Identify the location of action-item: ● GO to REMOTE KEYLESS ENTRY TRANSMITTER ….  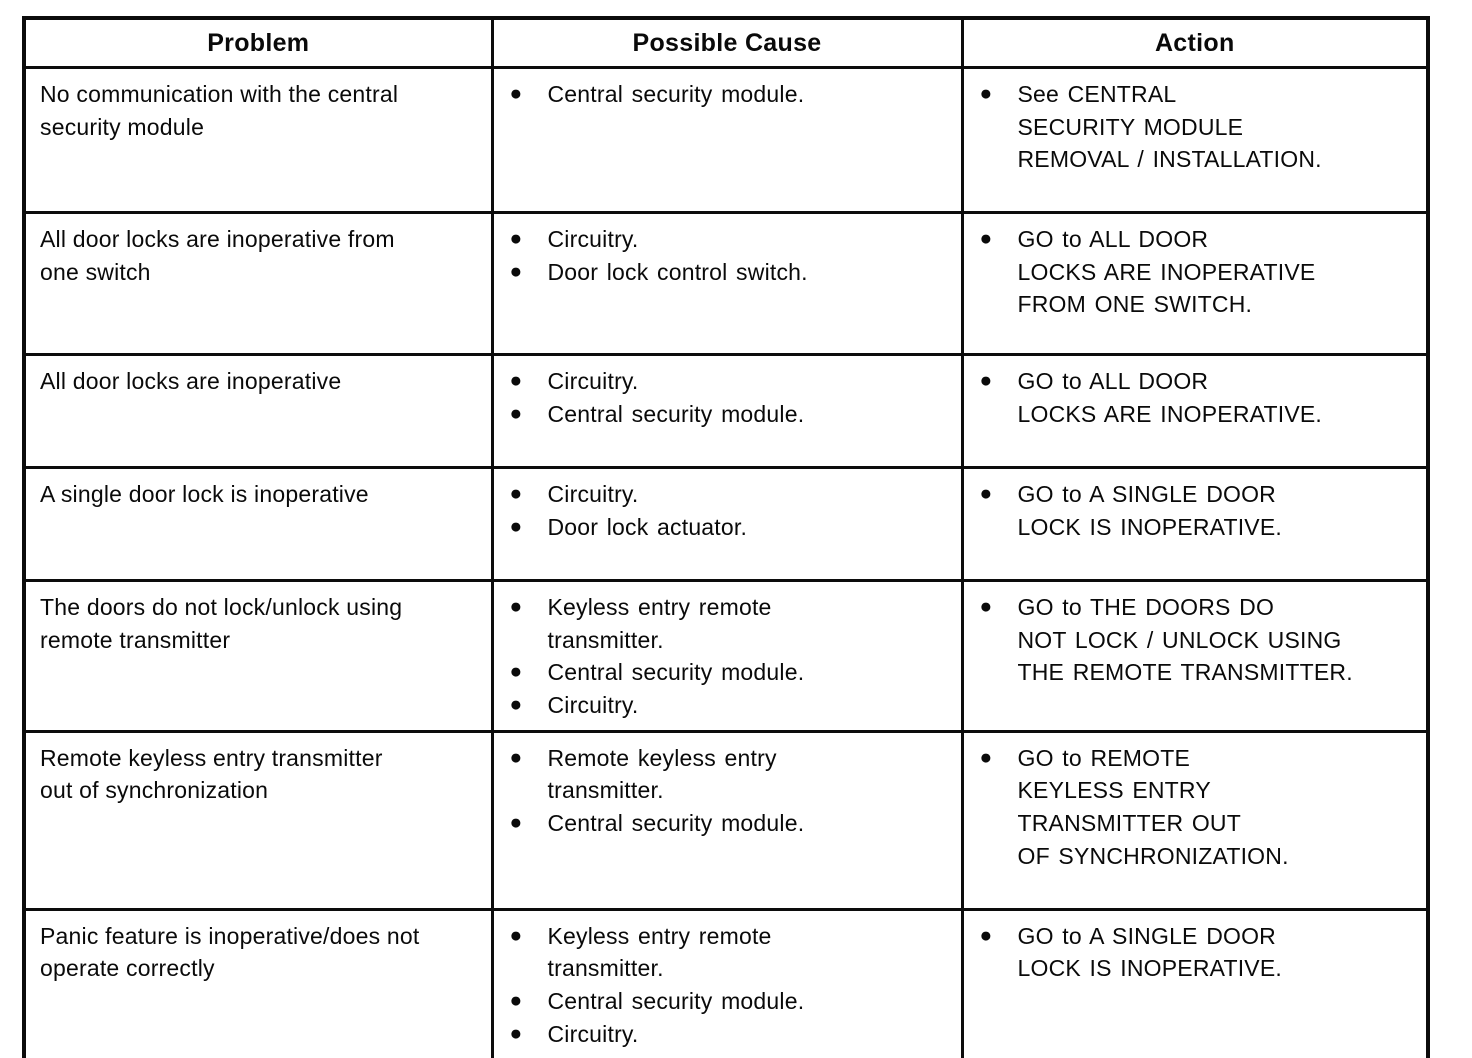
(1195, 807).